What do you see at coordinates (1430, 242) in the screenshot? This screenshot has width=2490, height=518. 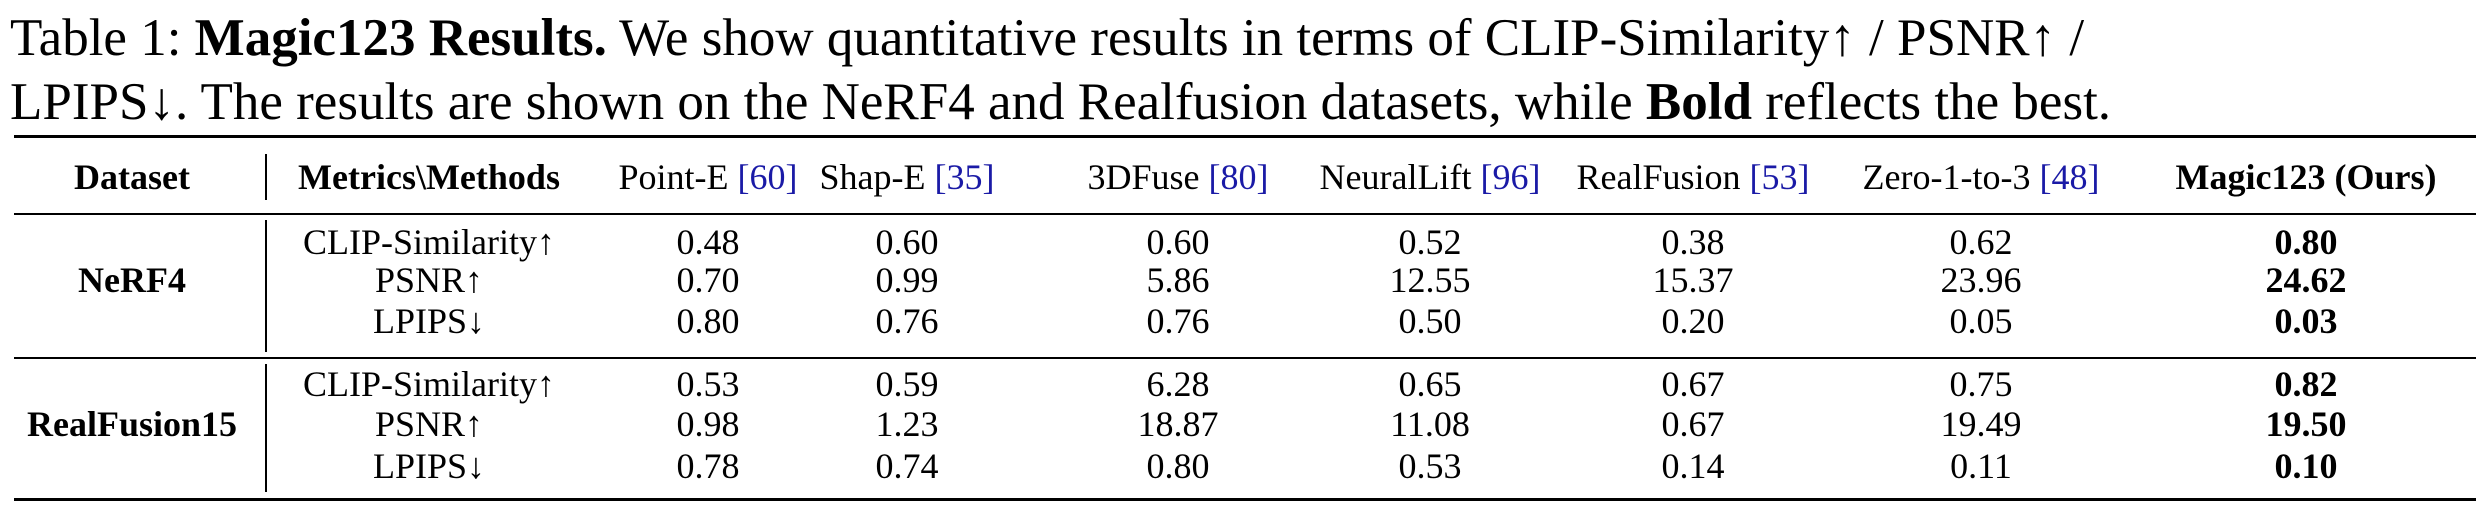 I see `value-cell: 0.52` at bounding box center [1430, 242].